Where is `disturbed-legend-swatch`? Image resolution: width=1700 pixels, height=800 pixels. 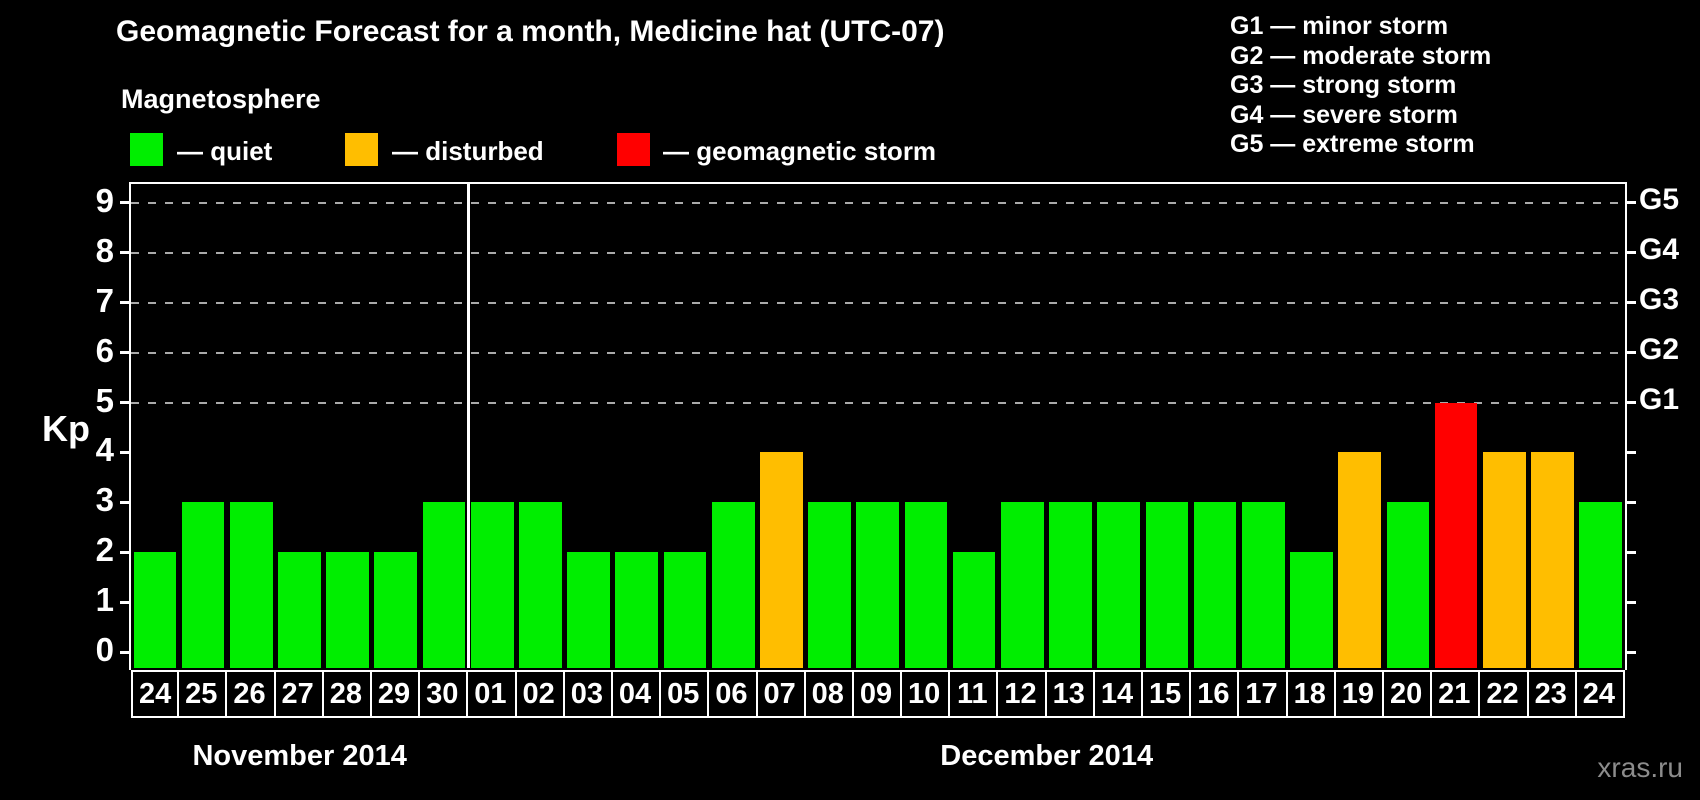 disturbed-legend-swatch is located at coordinates (361, 149).